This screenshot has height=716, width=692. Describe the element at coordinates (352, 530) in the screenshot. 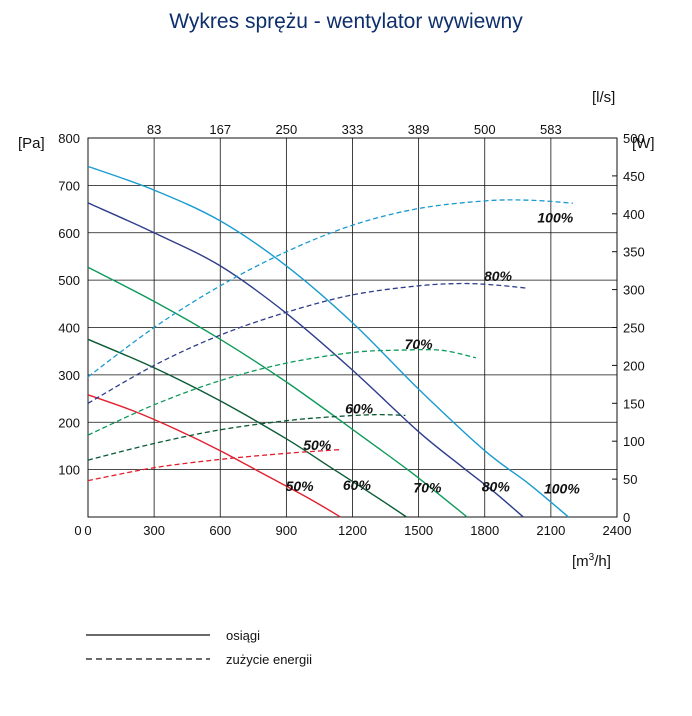

I see `x-tick-label: 1200` at that location.